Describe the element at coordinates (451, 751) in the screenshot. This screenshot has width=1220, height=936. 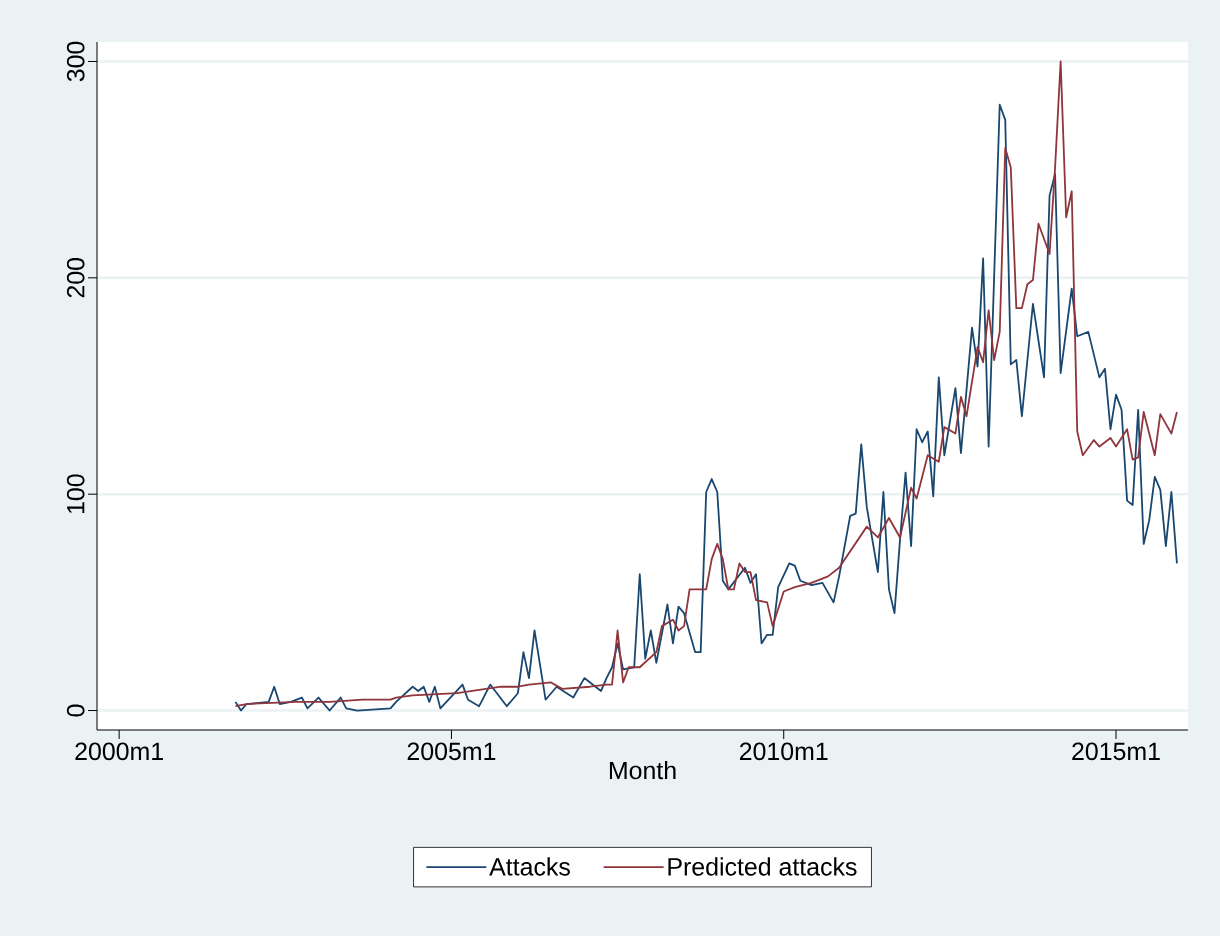
I see `x-tick-label: 2005m1` at that location.